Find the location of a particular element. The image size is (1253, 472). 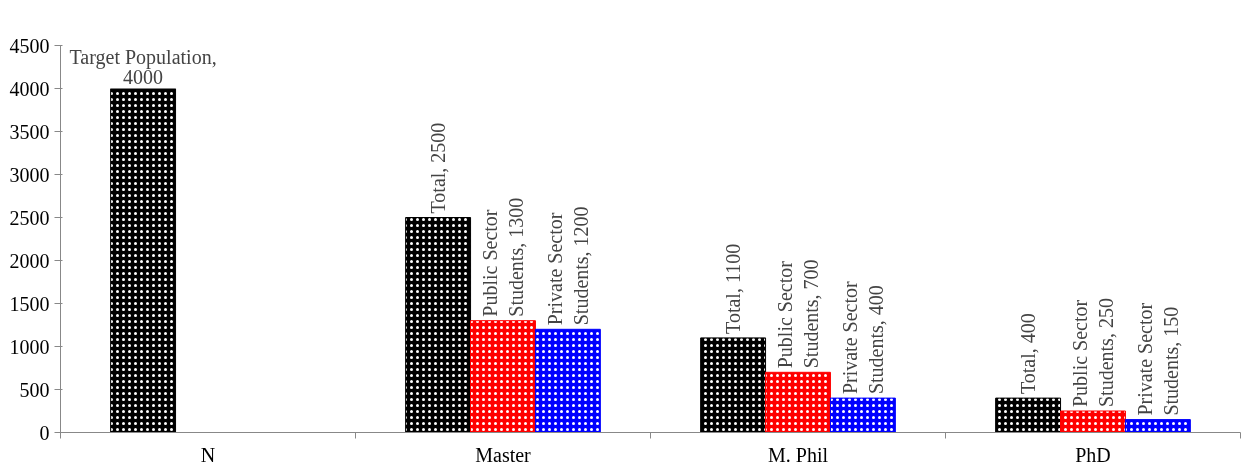

data-label: Private Sector Students, 1200 is located at coordinates (568, 266).